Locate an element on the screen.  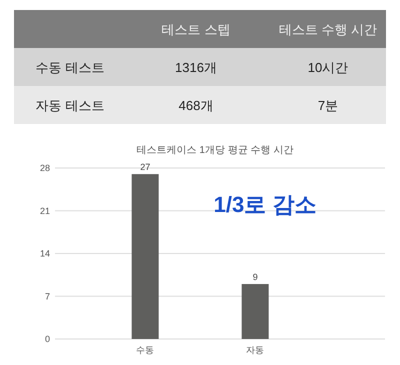
y-tick-label: 14 is located at coordinates (45, 253).